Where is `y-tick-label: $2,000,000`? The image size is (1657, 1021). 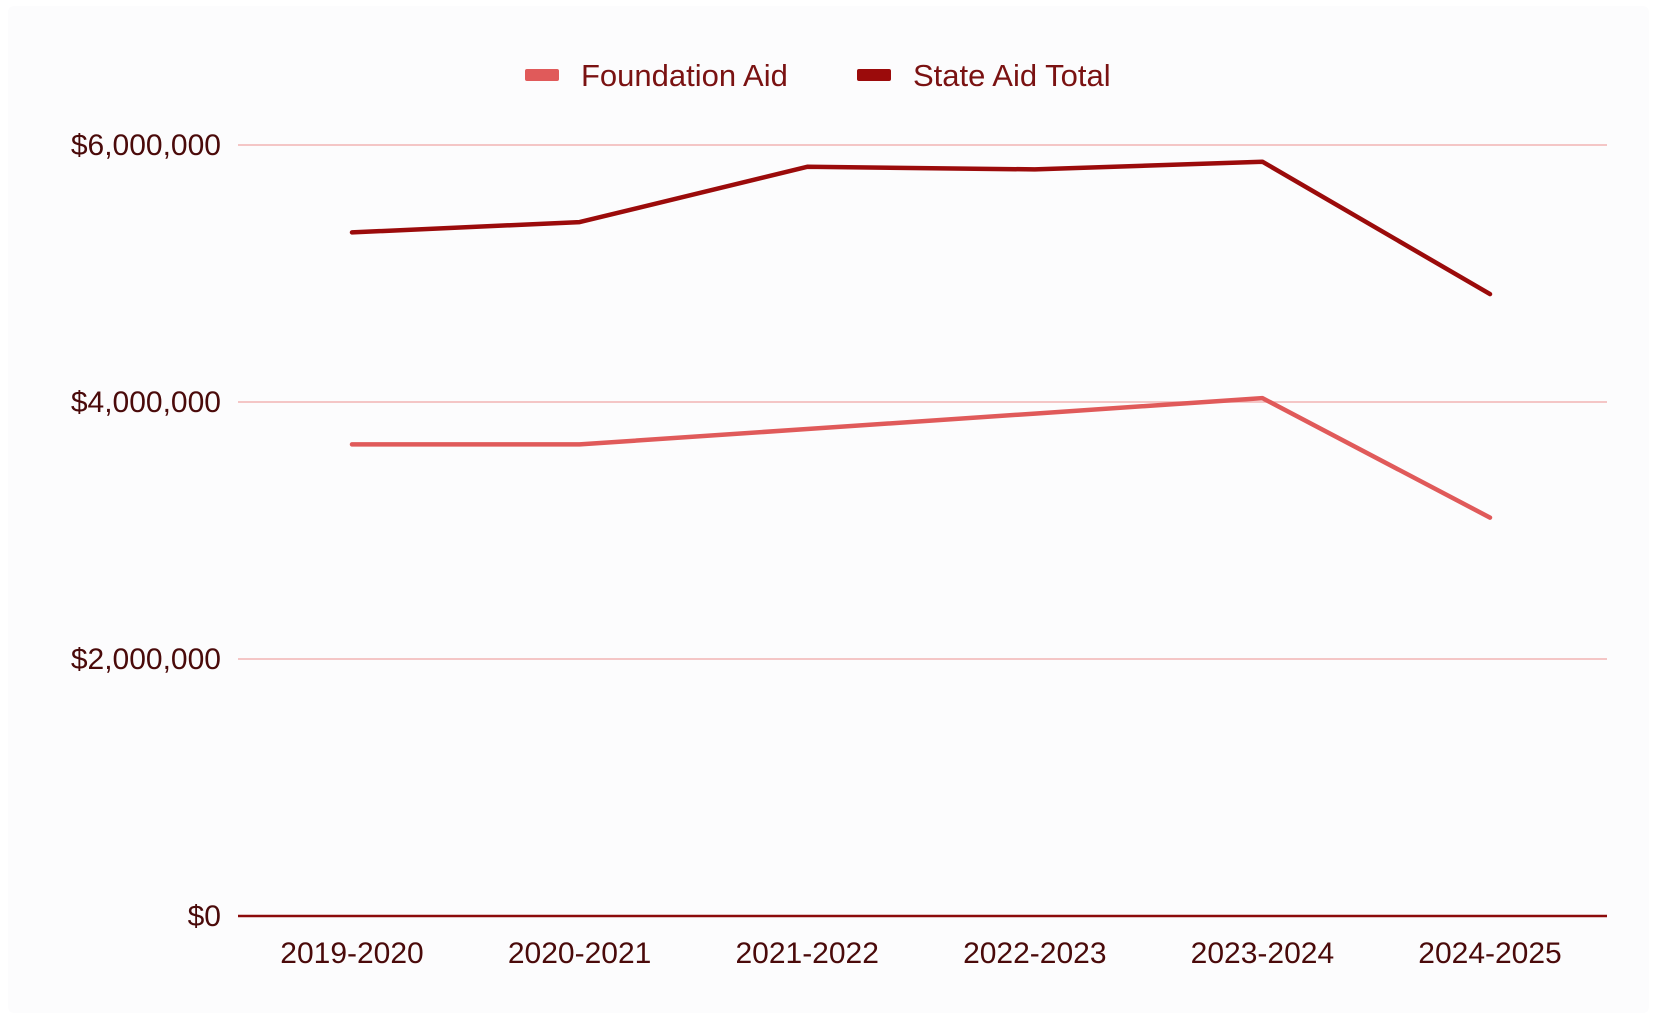
y-tick-label: $2,000,000 is located at coordinates (146, 659).